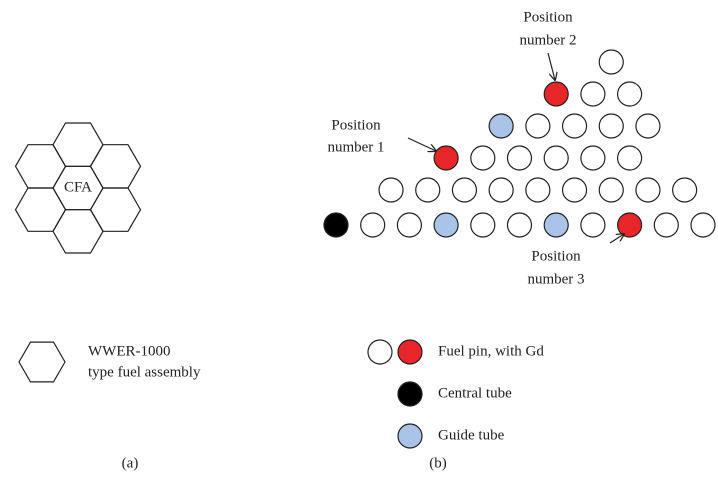 Image resolution: width=718 pixels, height=486 pixels. What do you see at coordinates (491, 351) in the screenshot?
I see `legend-text: Fuel pin, with Gd` at bounding box center [491, 351].